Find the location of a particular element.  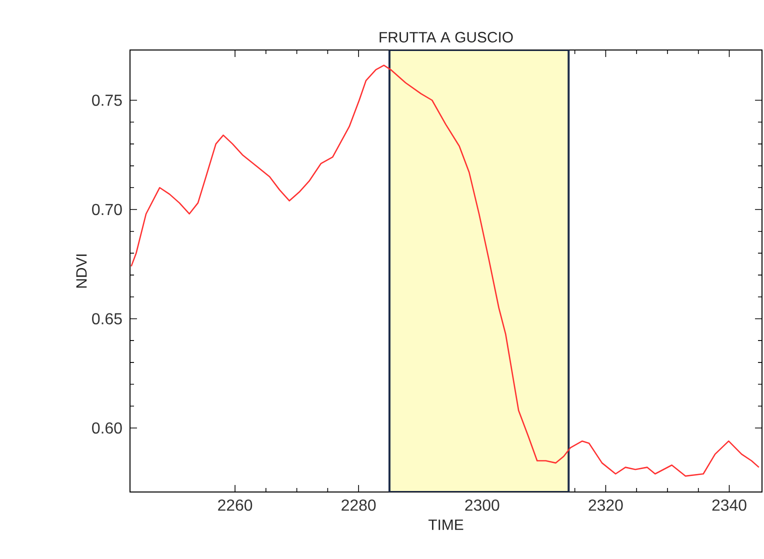

y-tick-label: 0.60 is located at coordinates (107, 428).